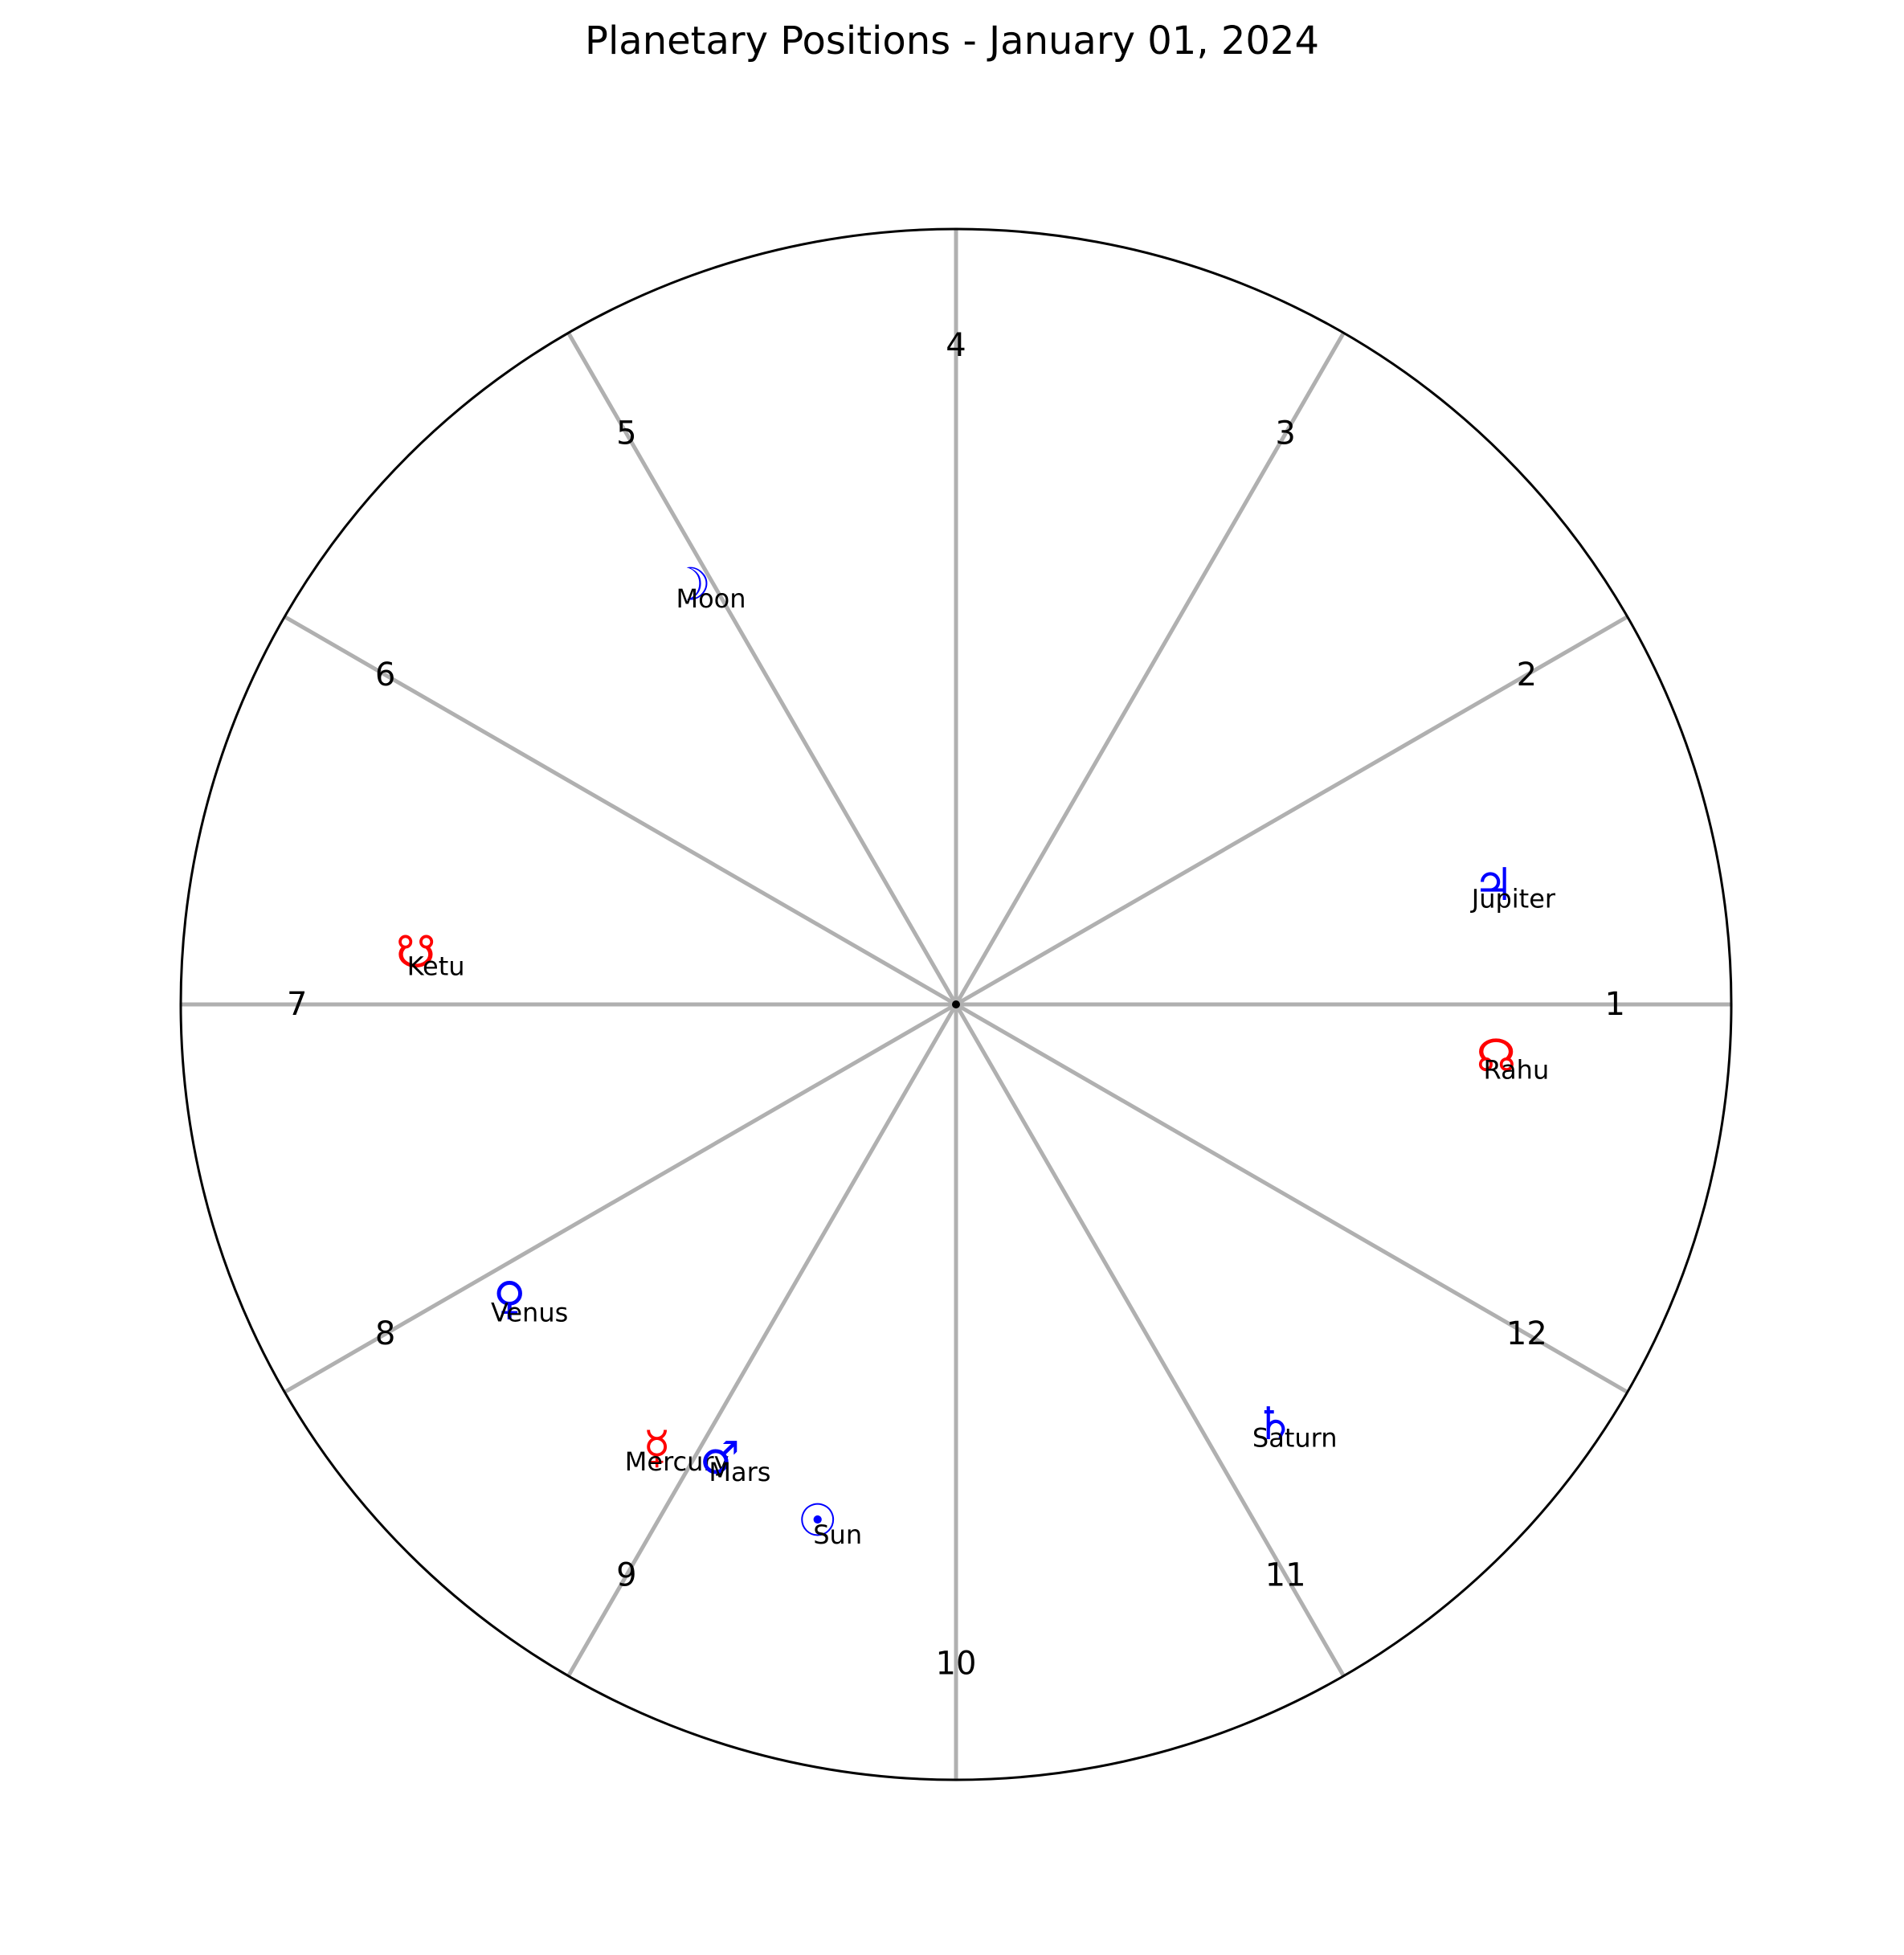 The image size is (1904, 1955). I want to click on planet-mars: ♂Mars, so click(735, 1459).